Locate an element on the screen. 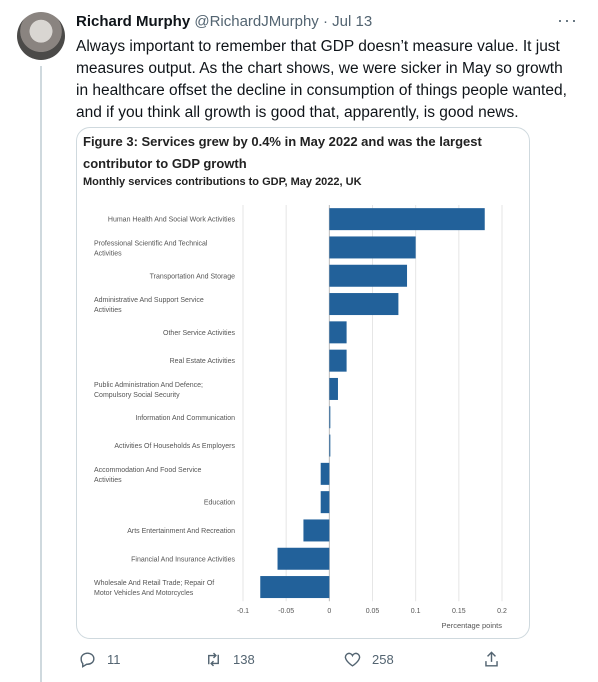 This screenshot has width=598, height=682. category-label: Education is located at coordinates (219, 503).